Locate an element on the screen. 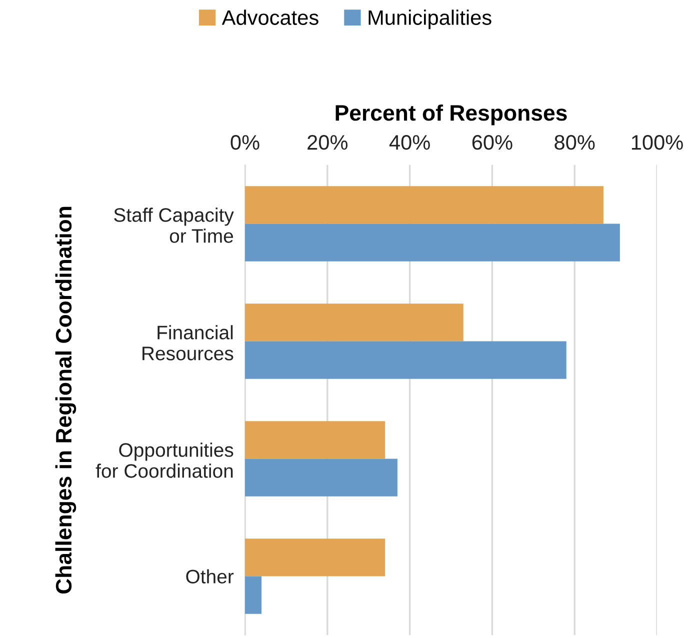 Image resolution: width=691 pixels, height=638 pixels. y-tick-label: Opportunities for Coordination is located at coordinates (165, 460).